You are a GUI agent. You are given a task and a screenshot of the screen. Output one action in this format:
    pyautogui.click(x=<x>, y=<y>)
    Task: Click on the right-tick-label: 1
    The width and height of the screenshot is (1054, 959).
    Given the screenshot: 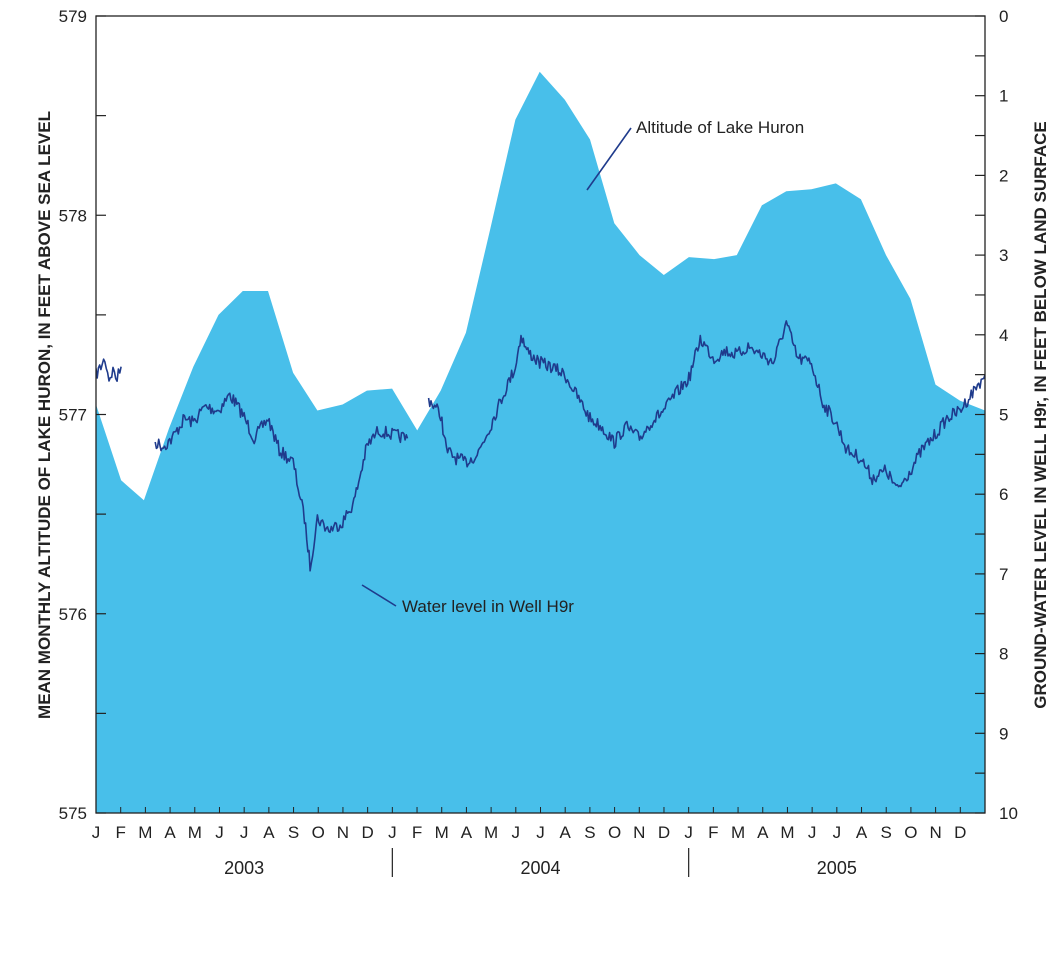 What is the action you would take?
    pyautogui.click(x=1003, y=96)
    